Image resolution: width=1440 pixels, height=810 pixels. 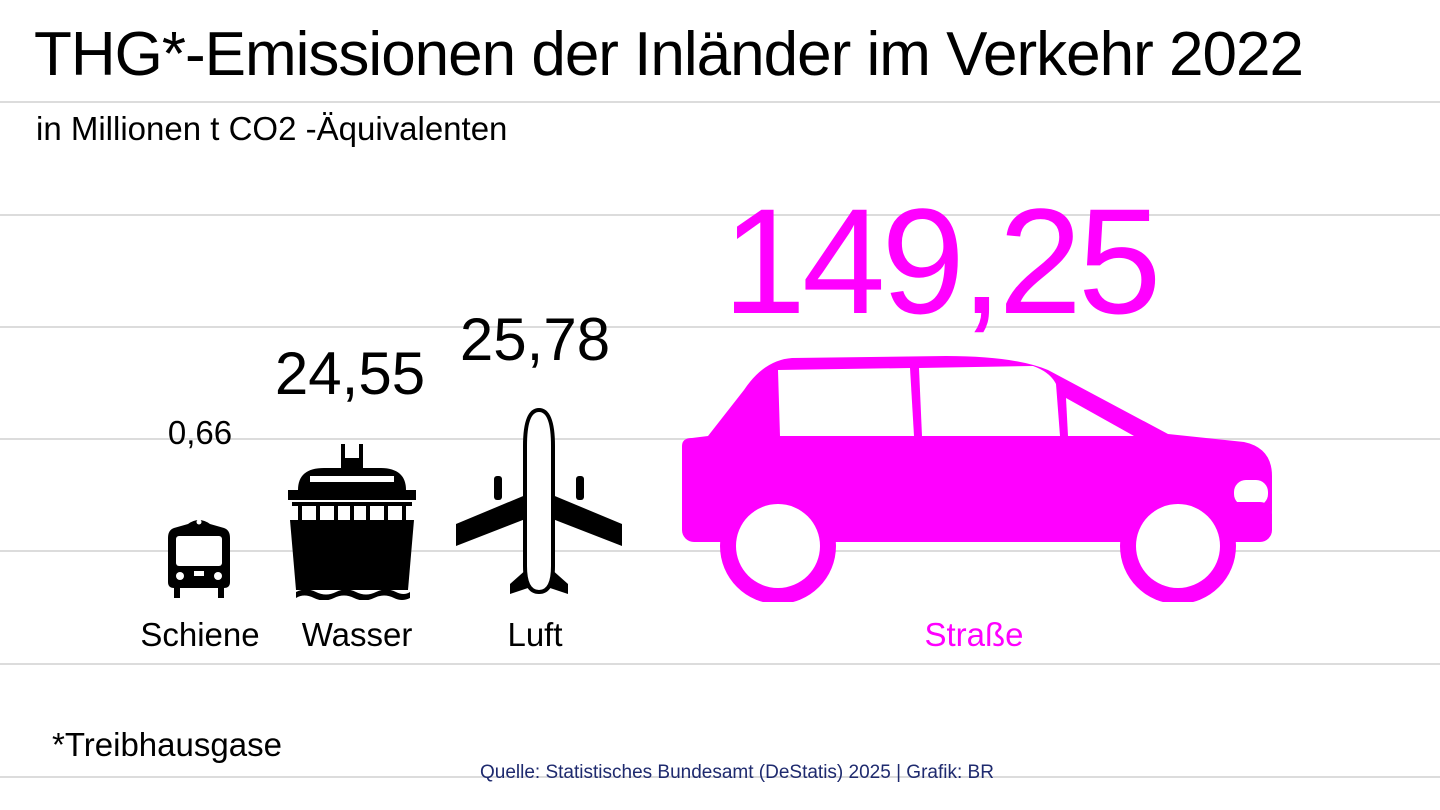 What do you see at coordinates (535, 634) in the screenshot?
I see `category-label-luft: Luft` at bounding box center [535, 634].